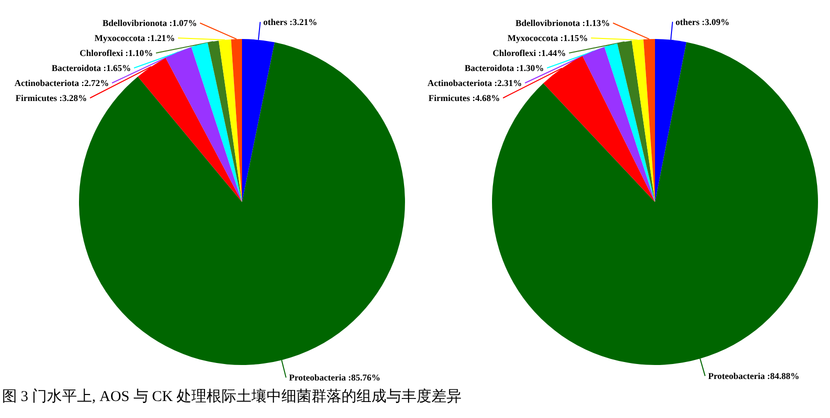  Describe the element at coordinates (51, 98) in the screenshot. I see `slice-label: Firmicutes :3.28%` at that location.